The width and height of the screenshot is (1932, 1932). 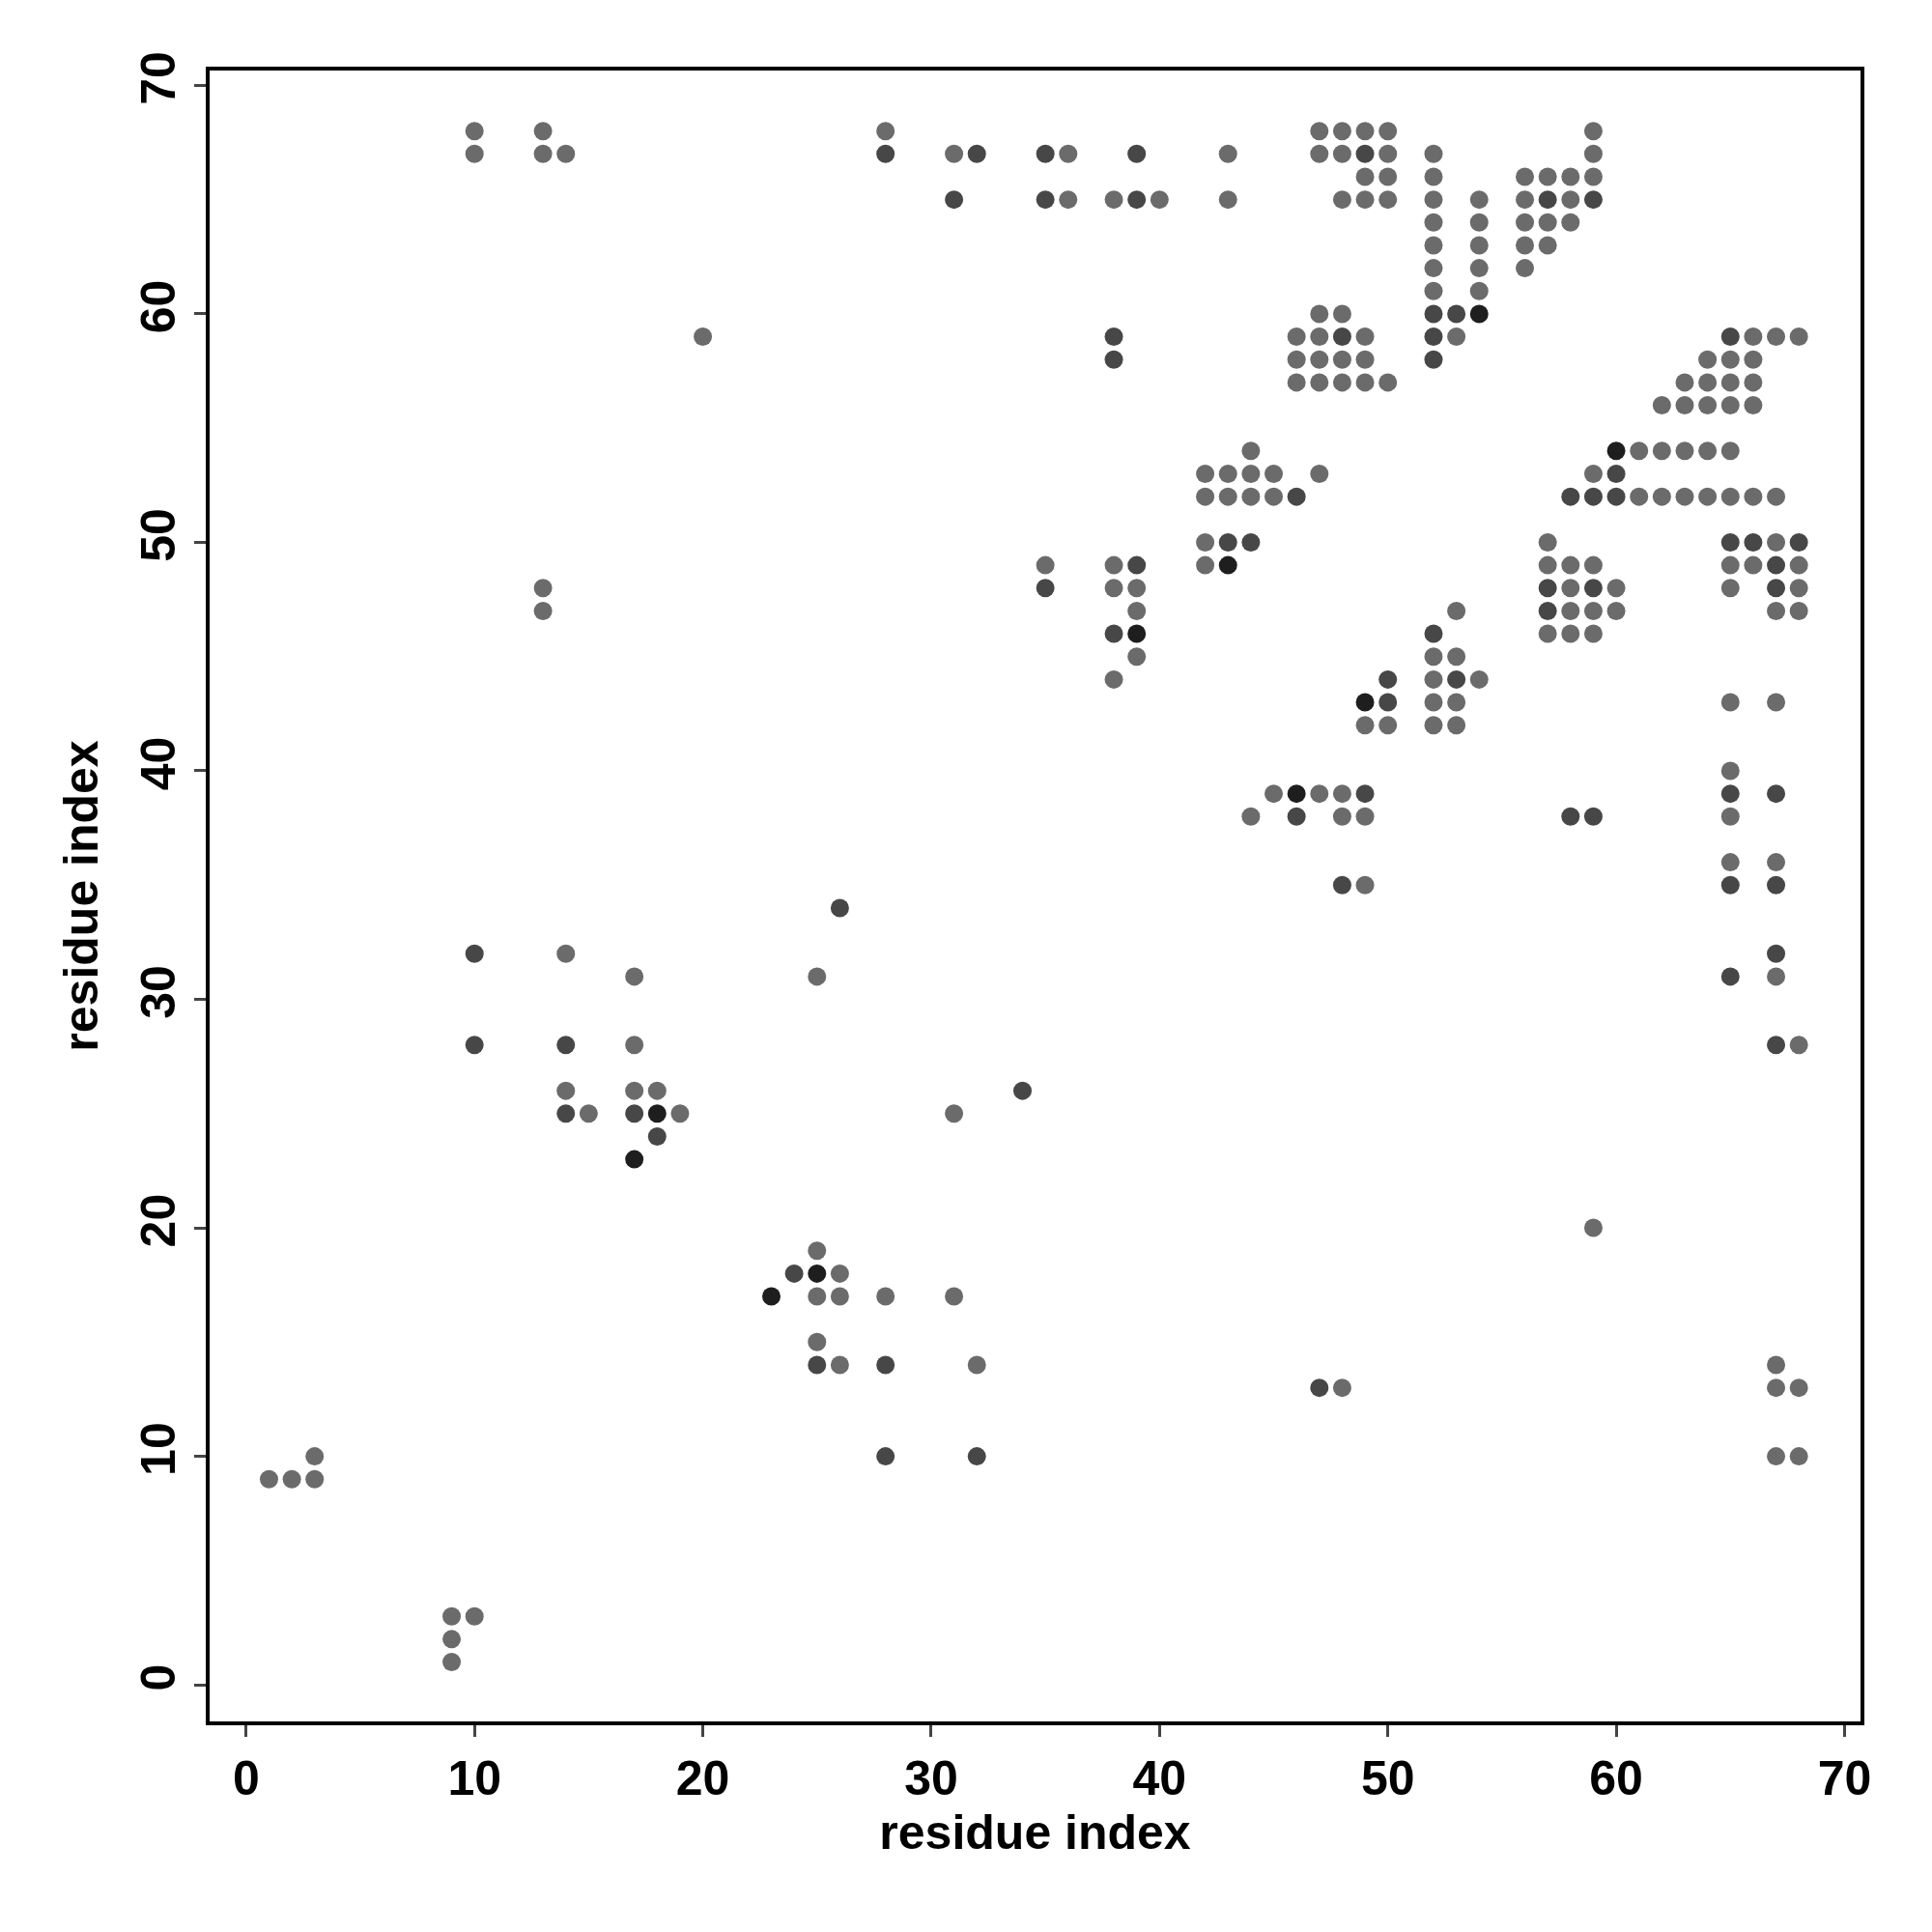 What do you see at coordinates (80, 896) in the screenshot?
I see `y-axis-title: residue index` at bounding box center [80, 896].